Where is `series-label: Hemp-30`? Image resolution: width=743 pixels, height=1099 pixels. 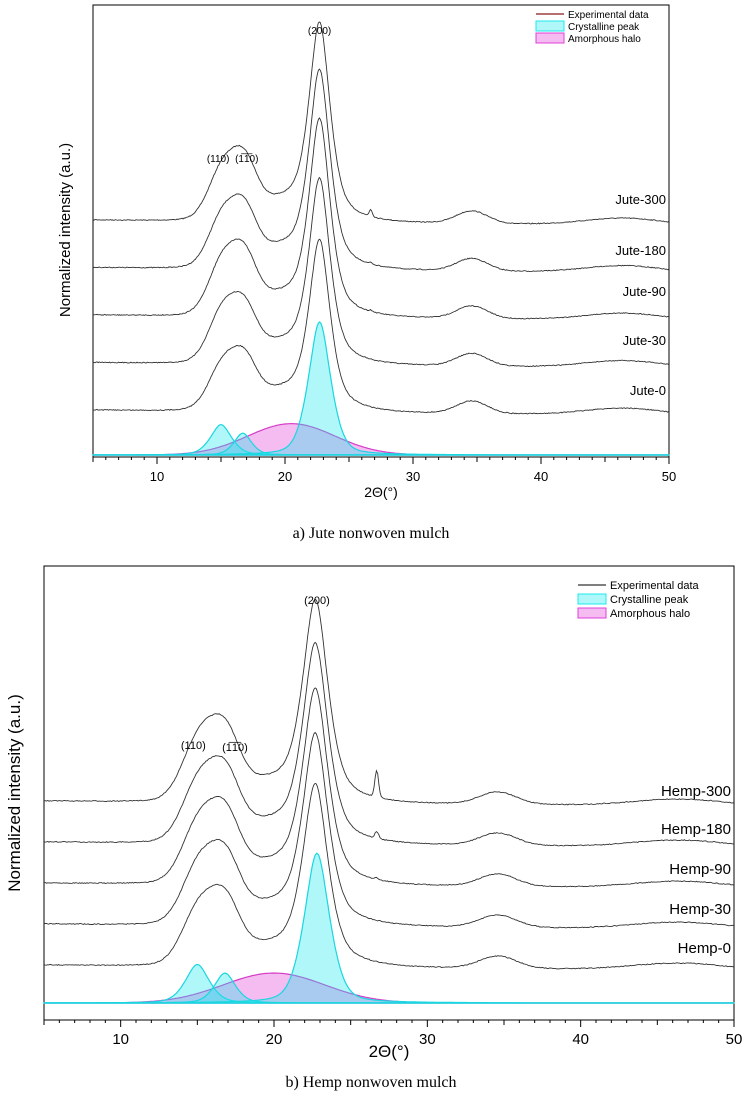 series-label: Hemp-30 is located at coordinates (700, 909).